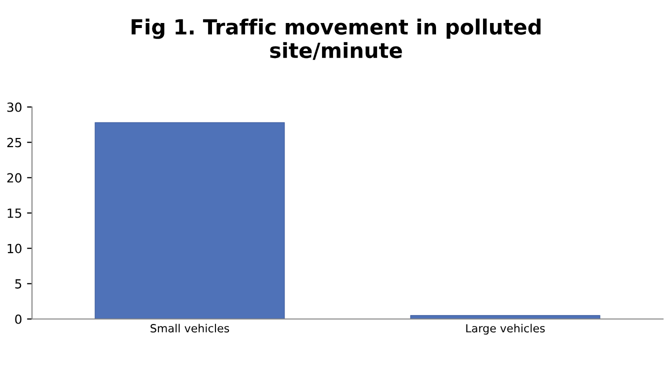  What do you see at coordinates (14, 178) in the screenshot?
I see `y-tick-label: 20` at bounding box center [14, 178].